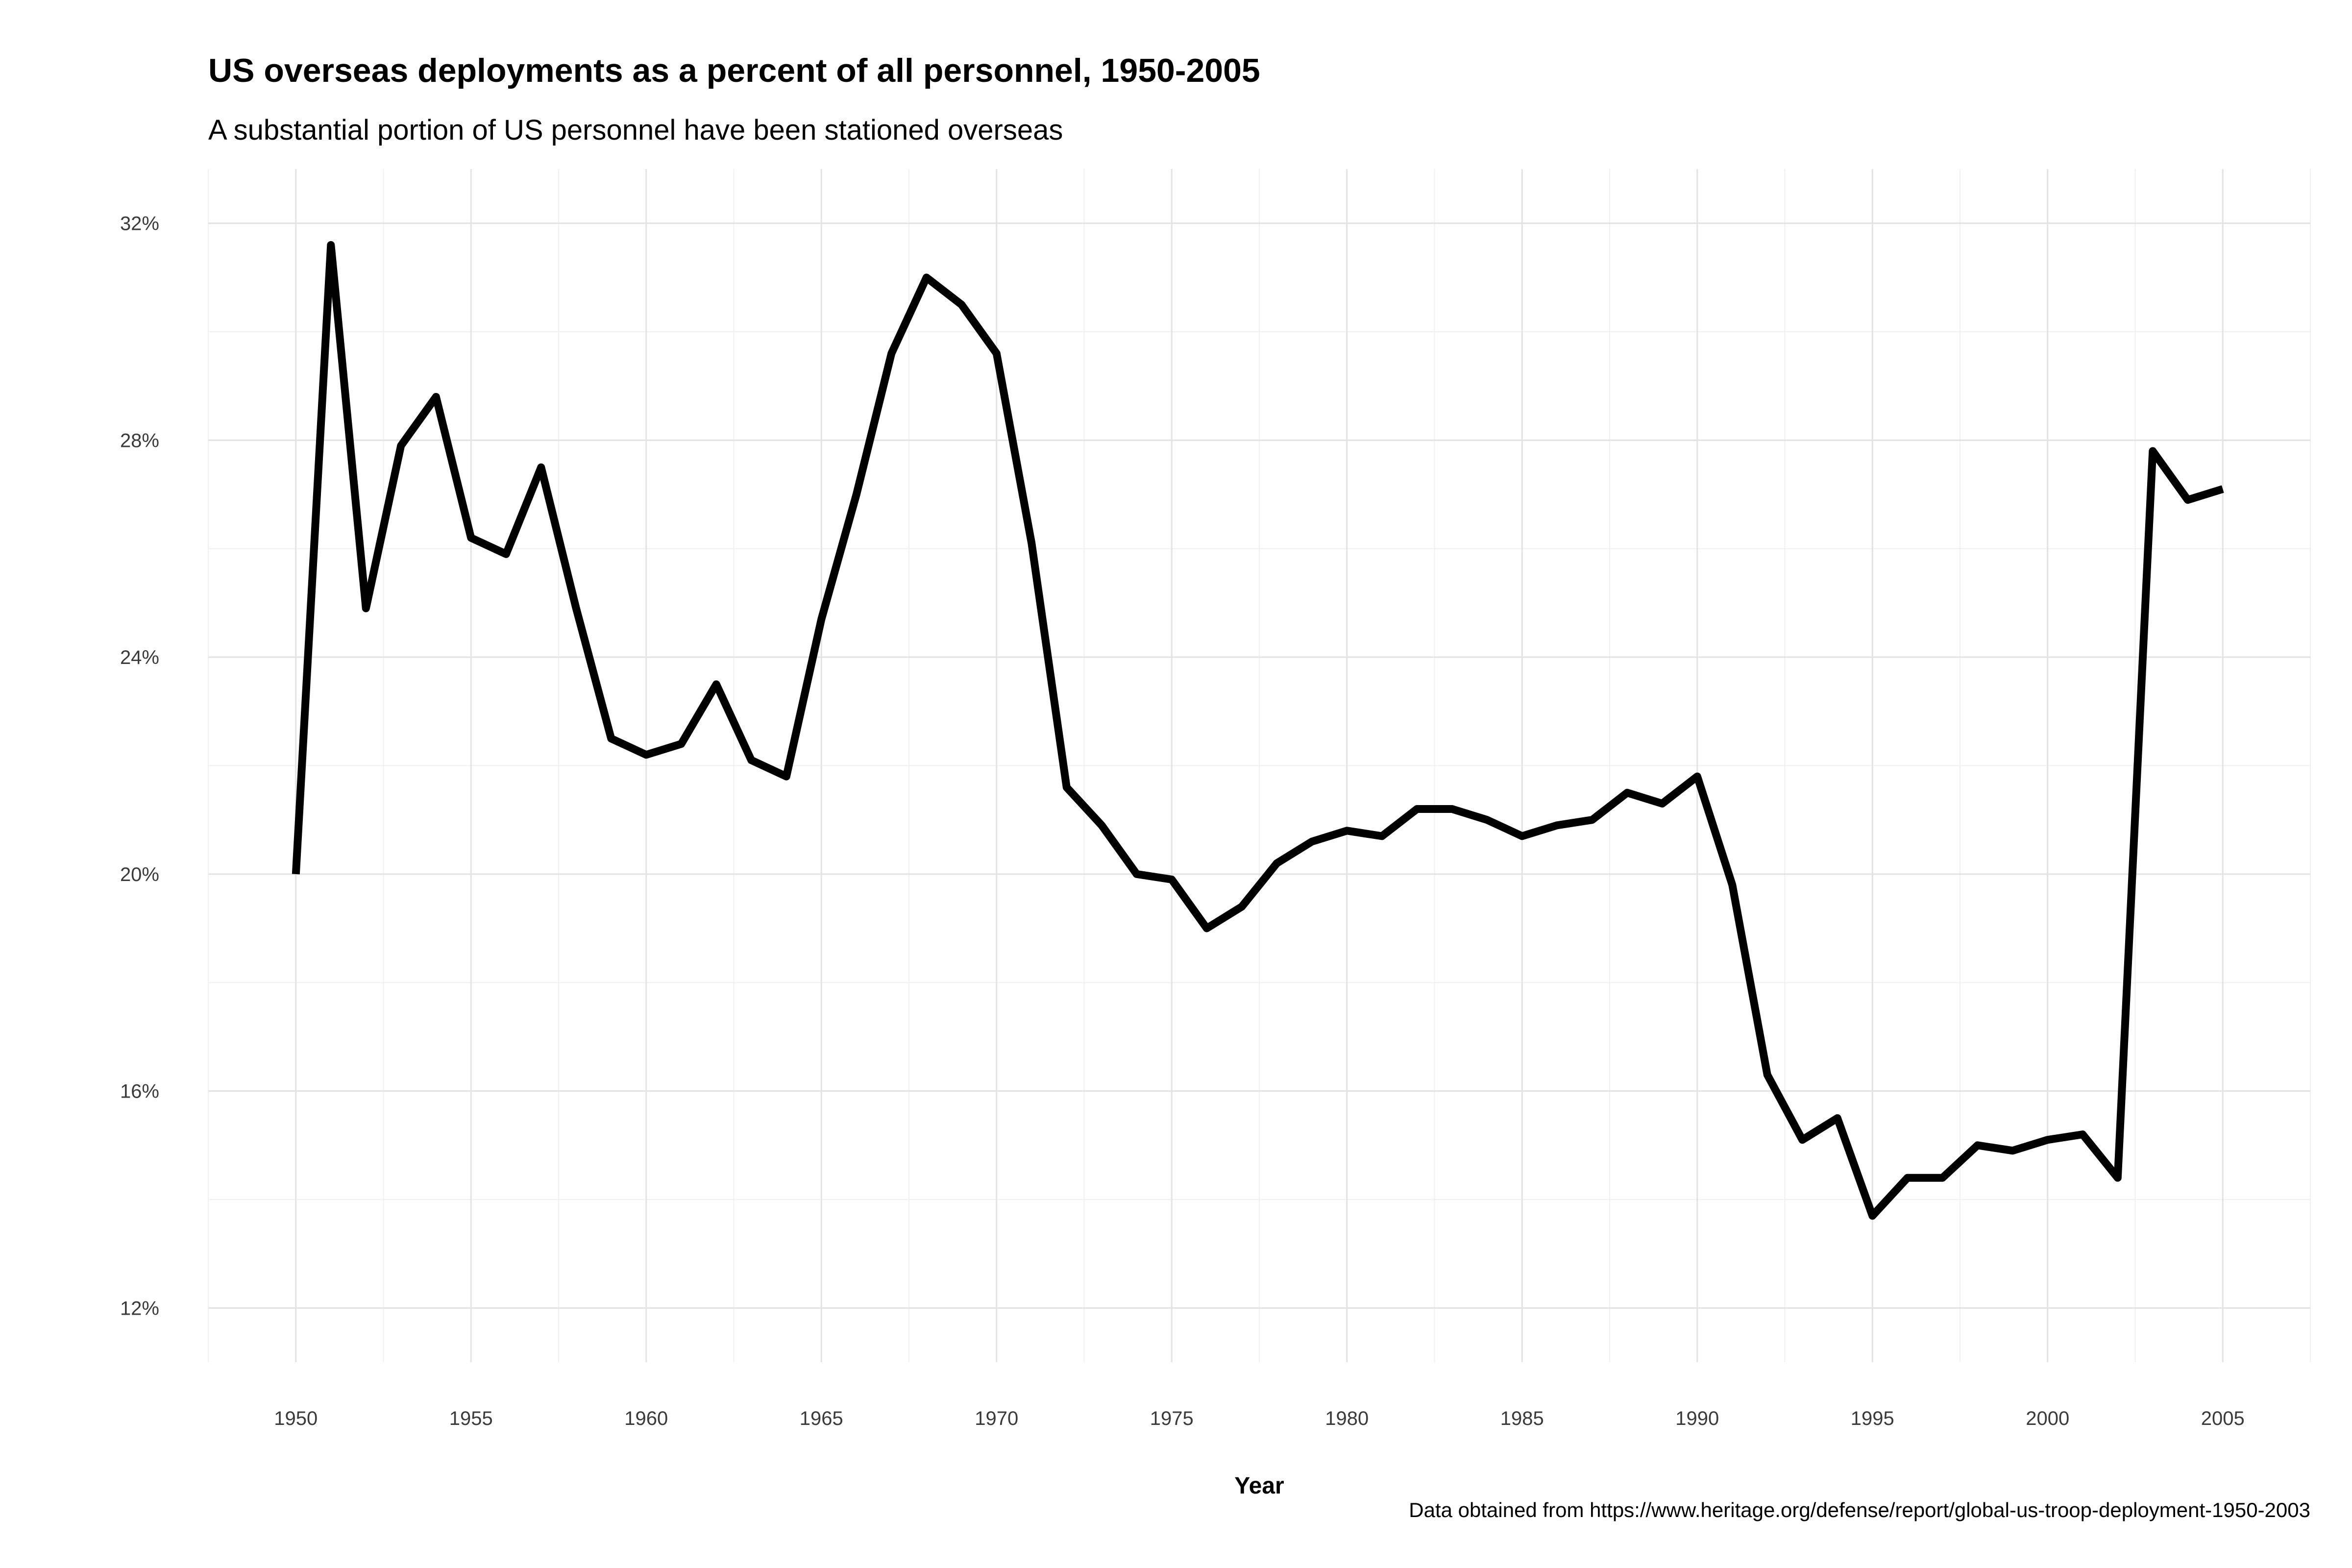 This screenshot has width=2352, height=1568. I want to click on y-tick-label: 12%, so click(139, 1308).